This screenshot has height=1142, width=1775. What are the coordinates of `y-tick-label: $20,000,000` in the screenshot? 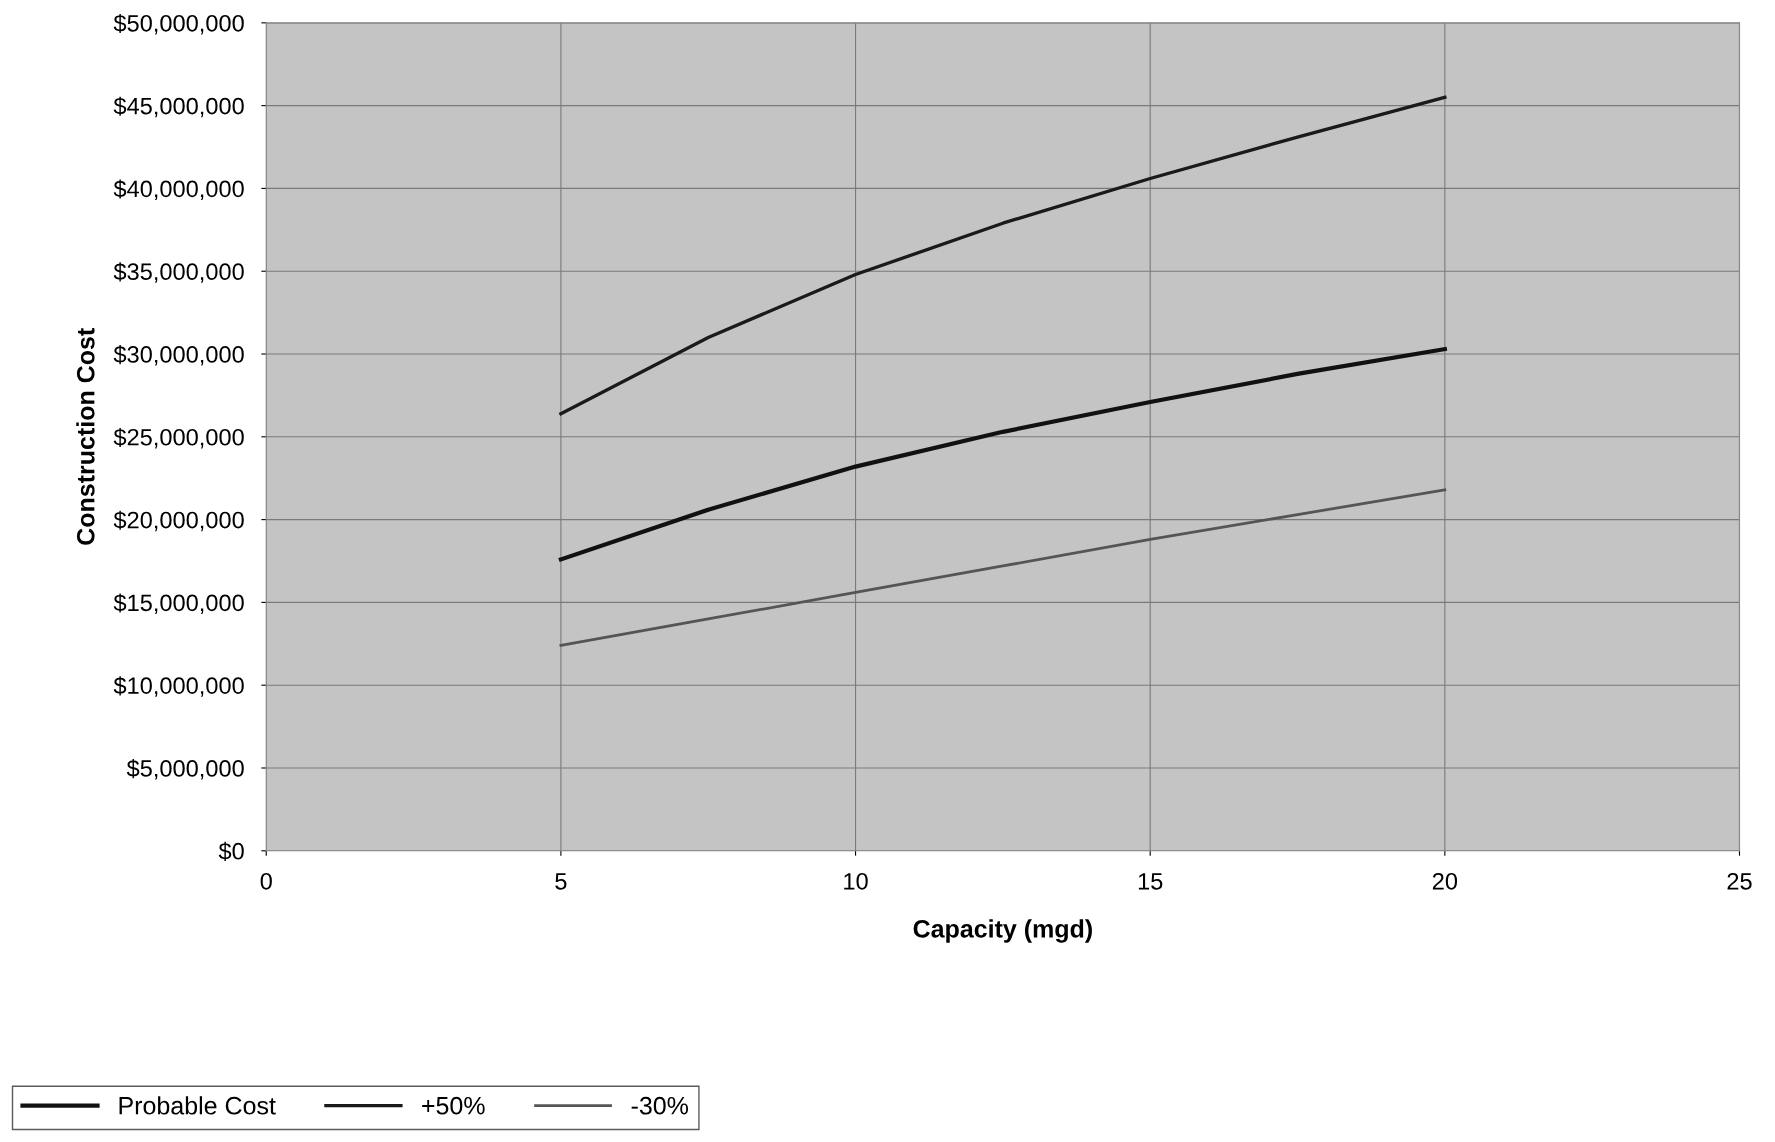 It's located at (178, 521).